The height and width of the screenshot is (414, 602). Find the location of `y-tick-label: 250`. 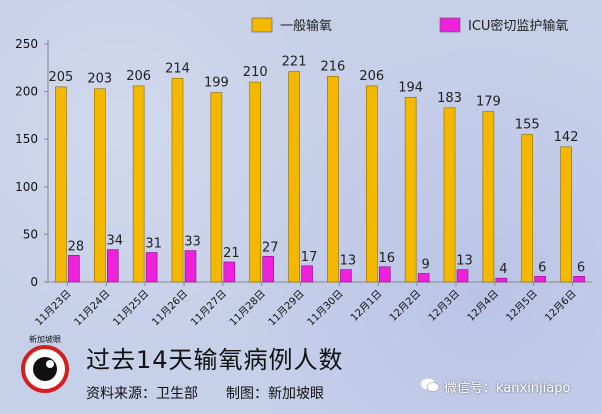

y-tick-label: 250 is located at coordinates (26, 44).